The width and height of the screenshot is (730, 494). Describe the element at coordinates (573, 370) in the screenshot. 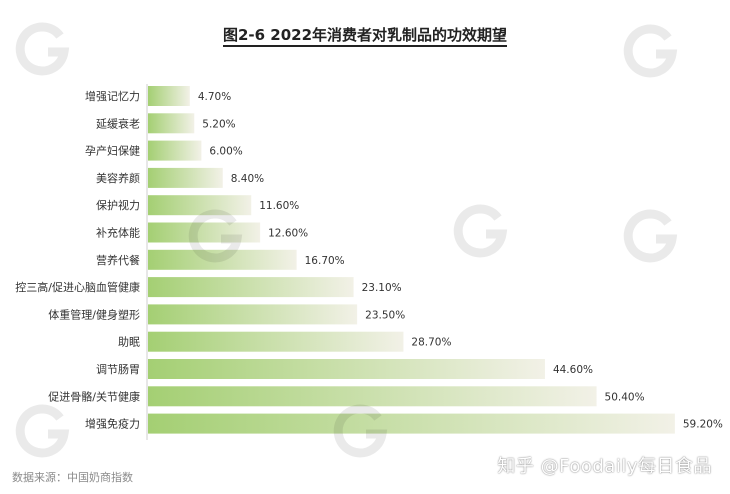

I see `value-label: 44.60%` at that location.